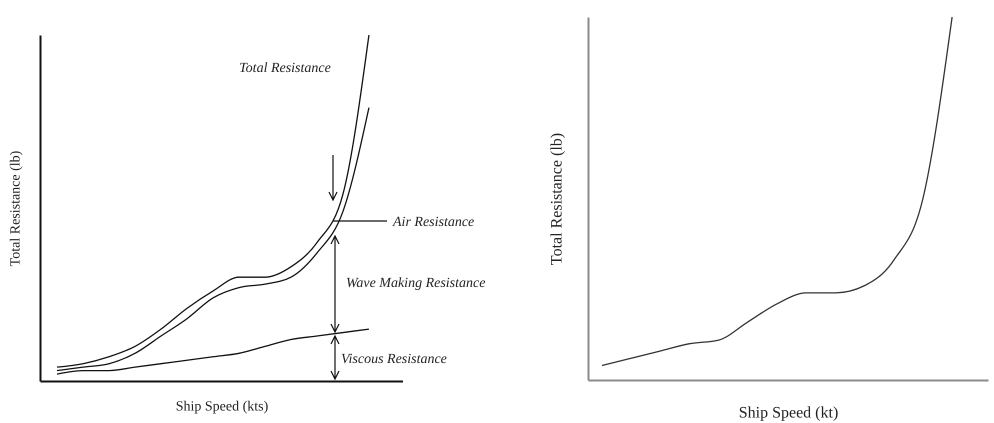  What do you see at coordinates (788, 413) in the screenshot?
I see `x-axis-title: Ship Speed (kt)` at bounding box center [788, 413].